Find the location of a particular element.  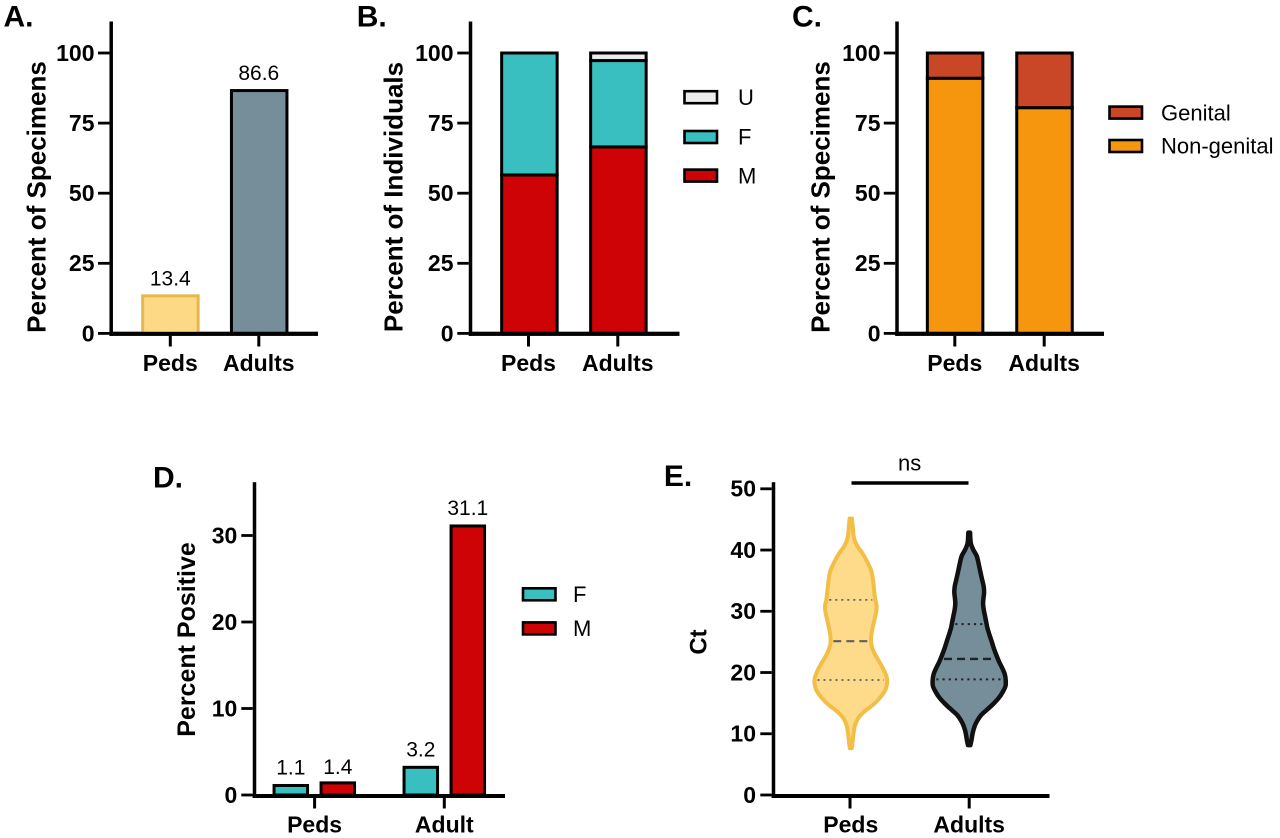

svg-text: 1.1 is located at coordinates (290, 768).